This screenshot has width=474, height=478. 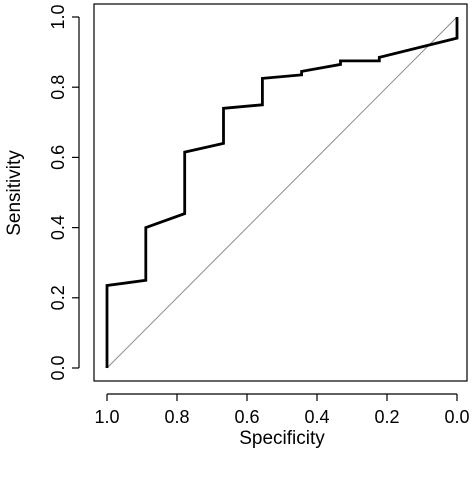 I want to click on y-axis-title: Sensitivity, so click(x=14, y=193).